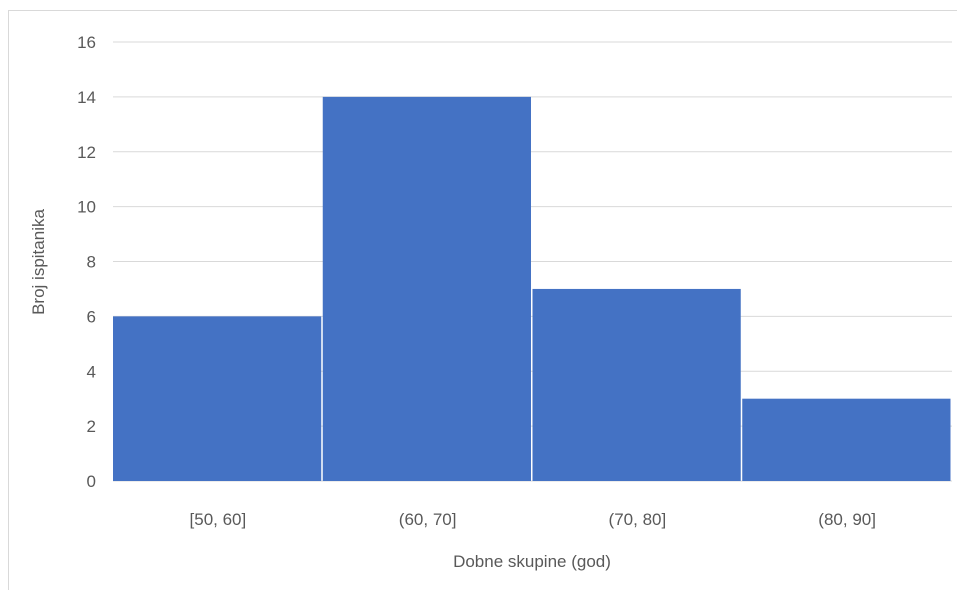 The height and width of the screenshot is (590, 957). What do you see at coordinates (91, 481) in the screenshot?
I see `y-tick-label: 0` at bounding box center [91, 481].